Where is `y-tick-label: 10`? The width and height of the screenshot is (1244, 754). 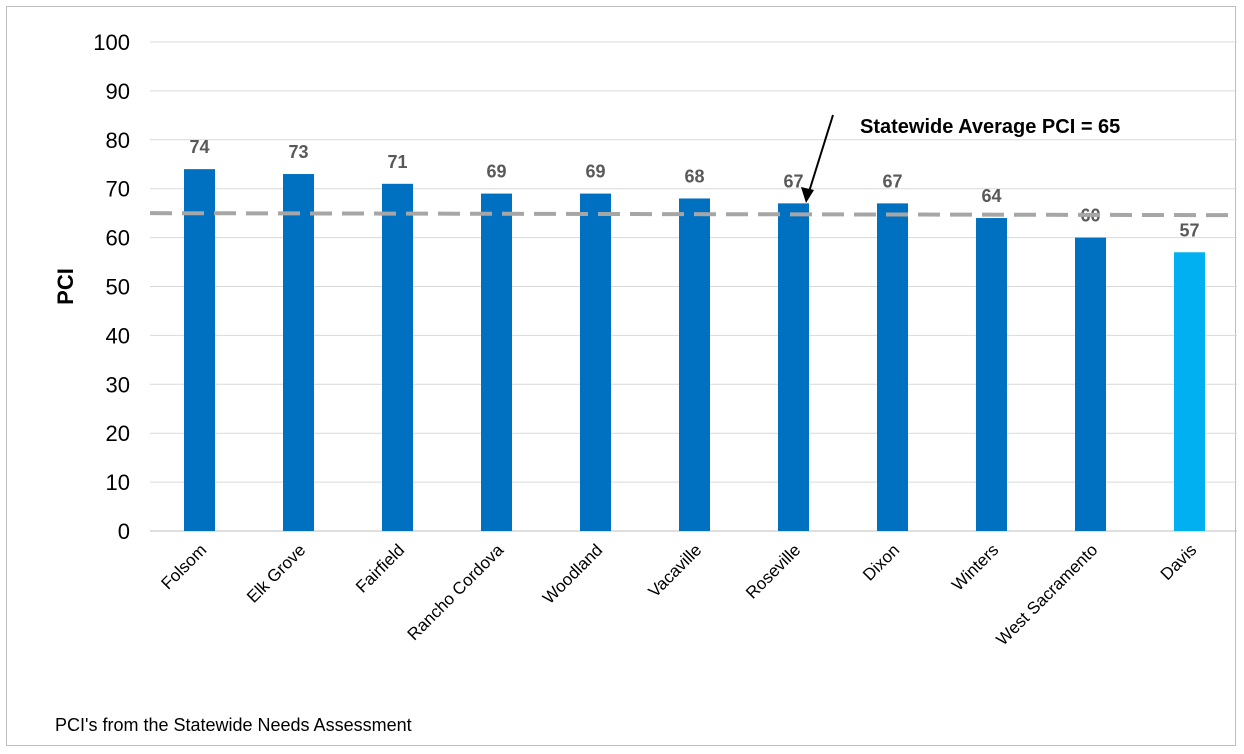
y-tick-label: 10 is located at coordinates (118, 482).